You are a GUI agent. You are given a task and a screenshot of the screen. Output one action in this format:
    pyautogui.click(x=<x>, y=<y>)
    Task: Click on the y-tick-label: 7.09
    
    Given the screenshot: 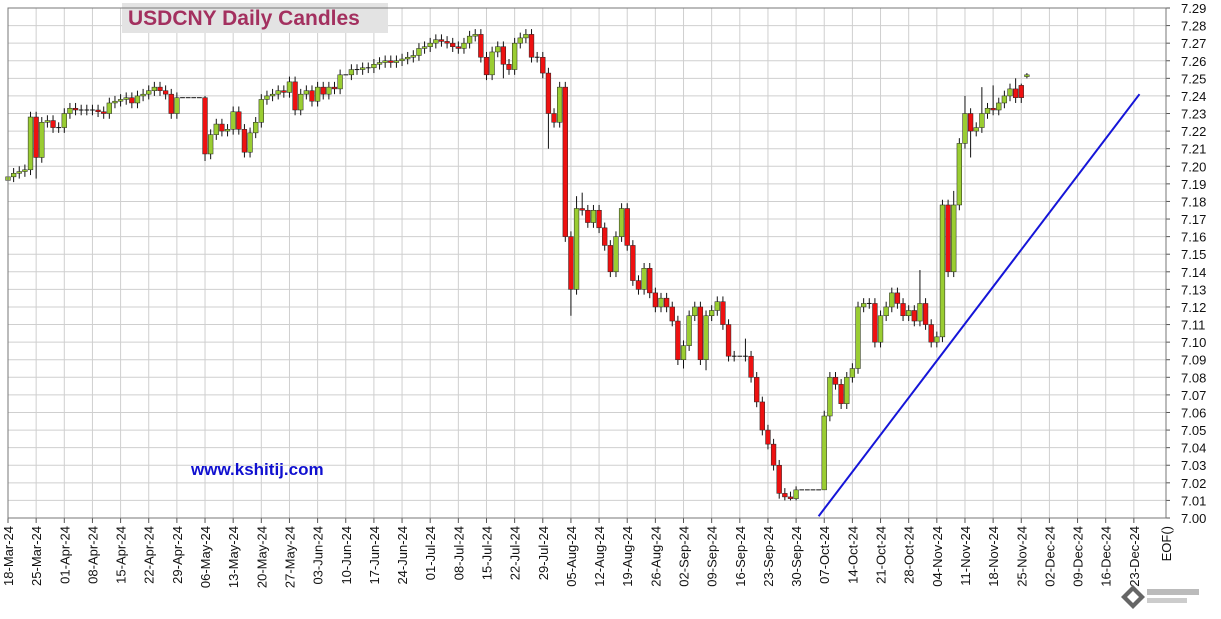 What is the action you would take?
    pyautogui.click(x=1193, y=360)
    